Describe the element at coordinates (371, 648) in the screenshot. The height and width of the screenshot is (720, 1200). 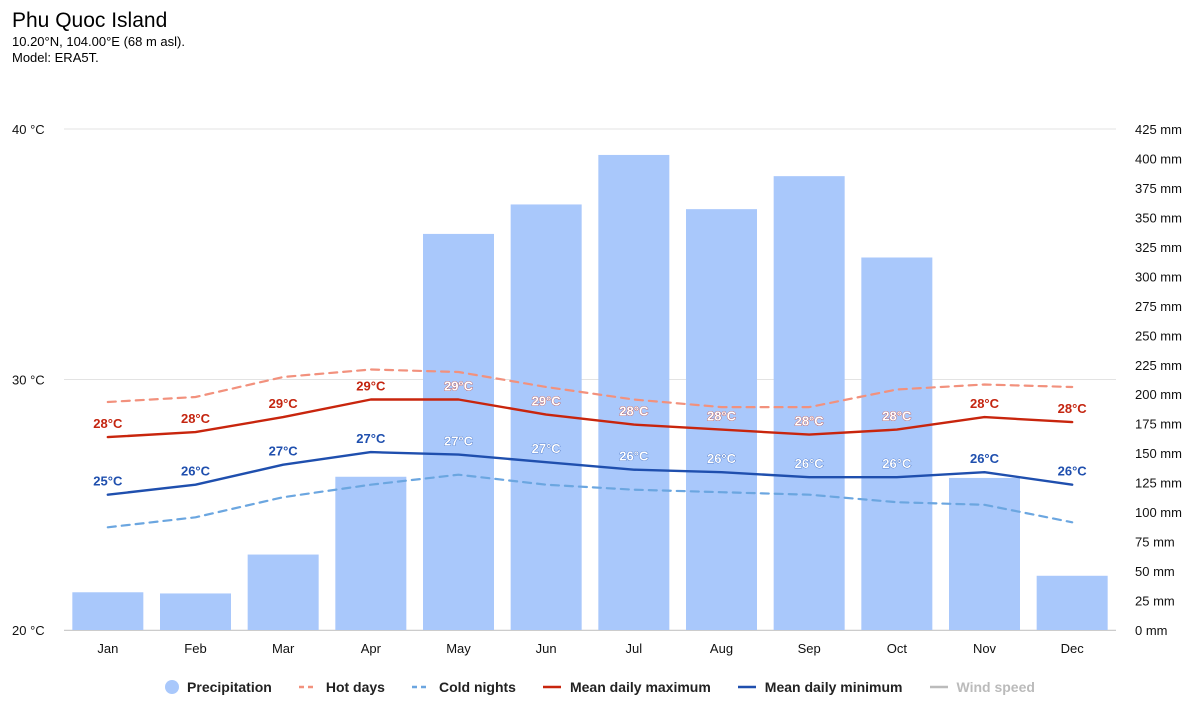
I see `x-axis-tick-label: Apr` at that location.